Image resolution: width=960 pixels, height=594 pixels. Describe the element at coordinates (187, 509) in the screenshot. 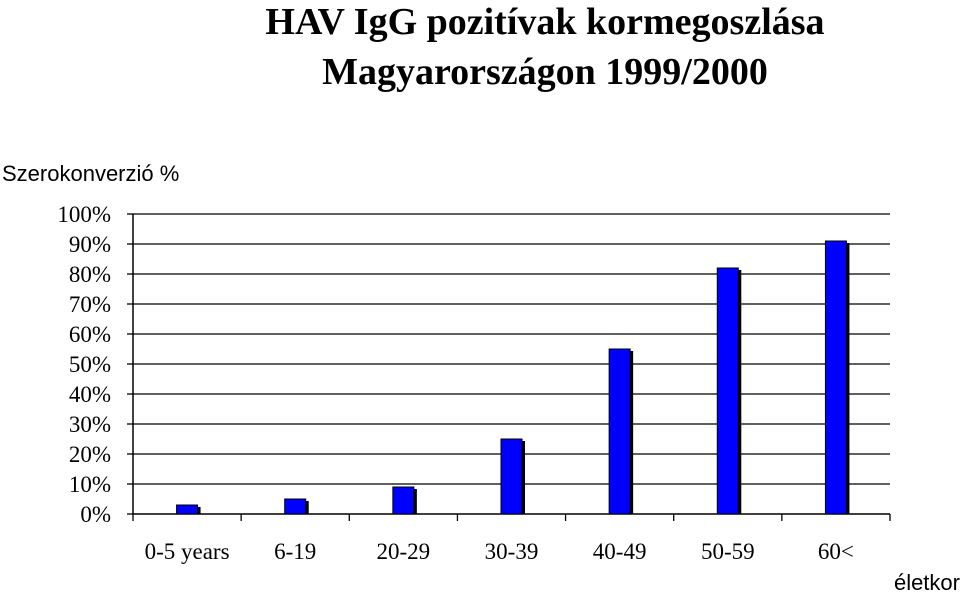

I see `bar-0-5-years` at that location.